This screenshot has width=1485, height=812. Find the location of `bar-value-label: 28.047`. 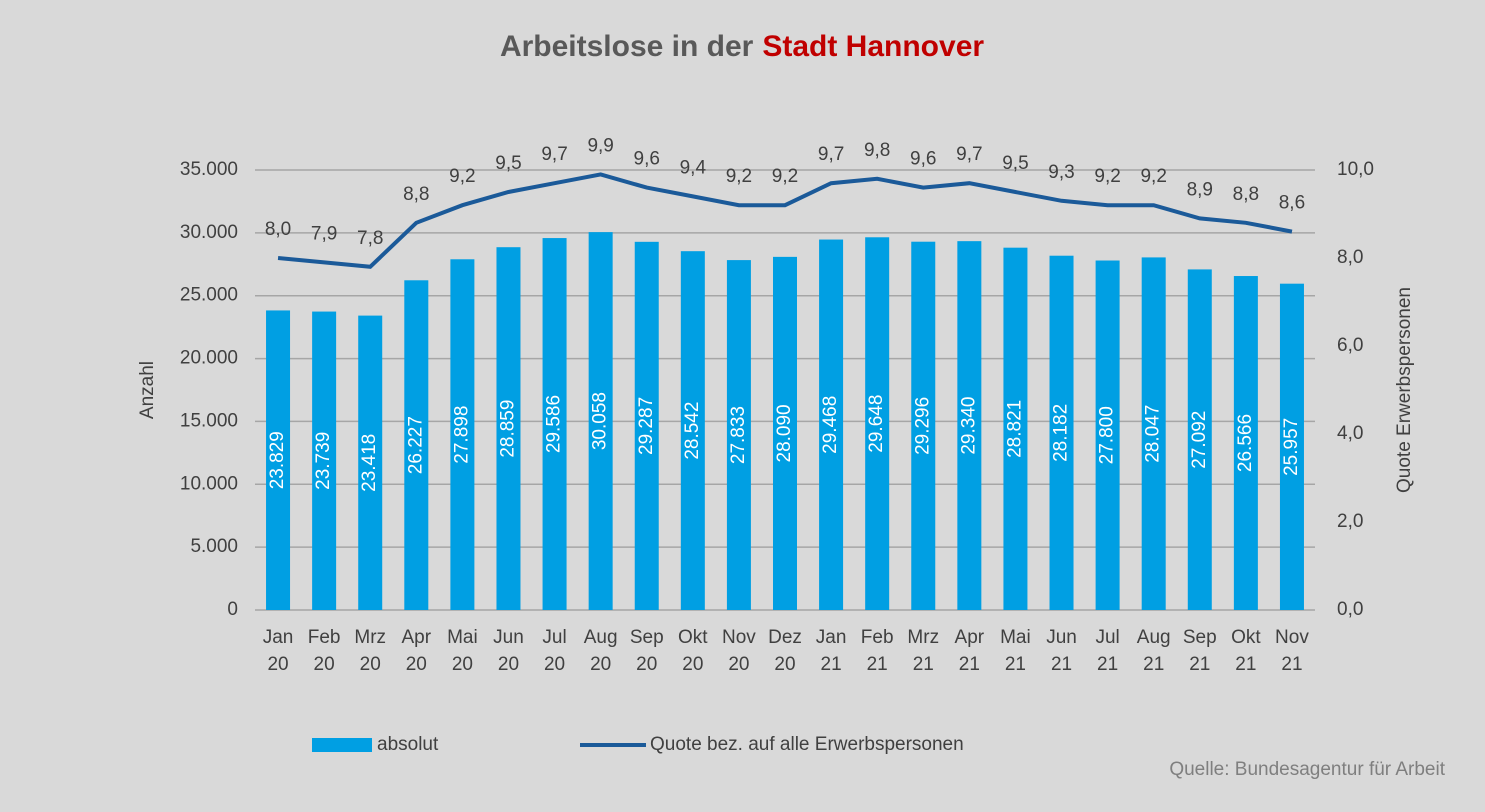

bar-value-label: 28.047 is located at coordinates (1153, 434).